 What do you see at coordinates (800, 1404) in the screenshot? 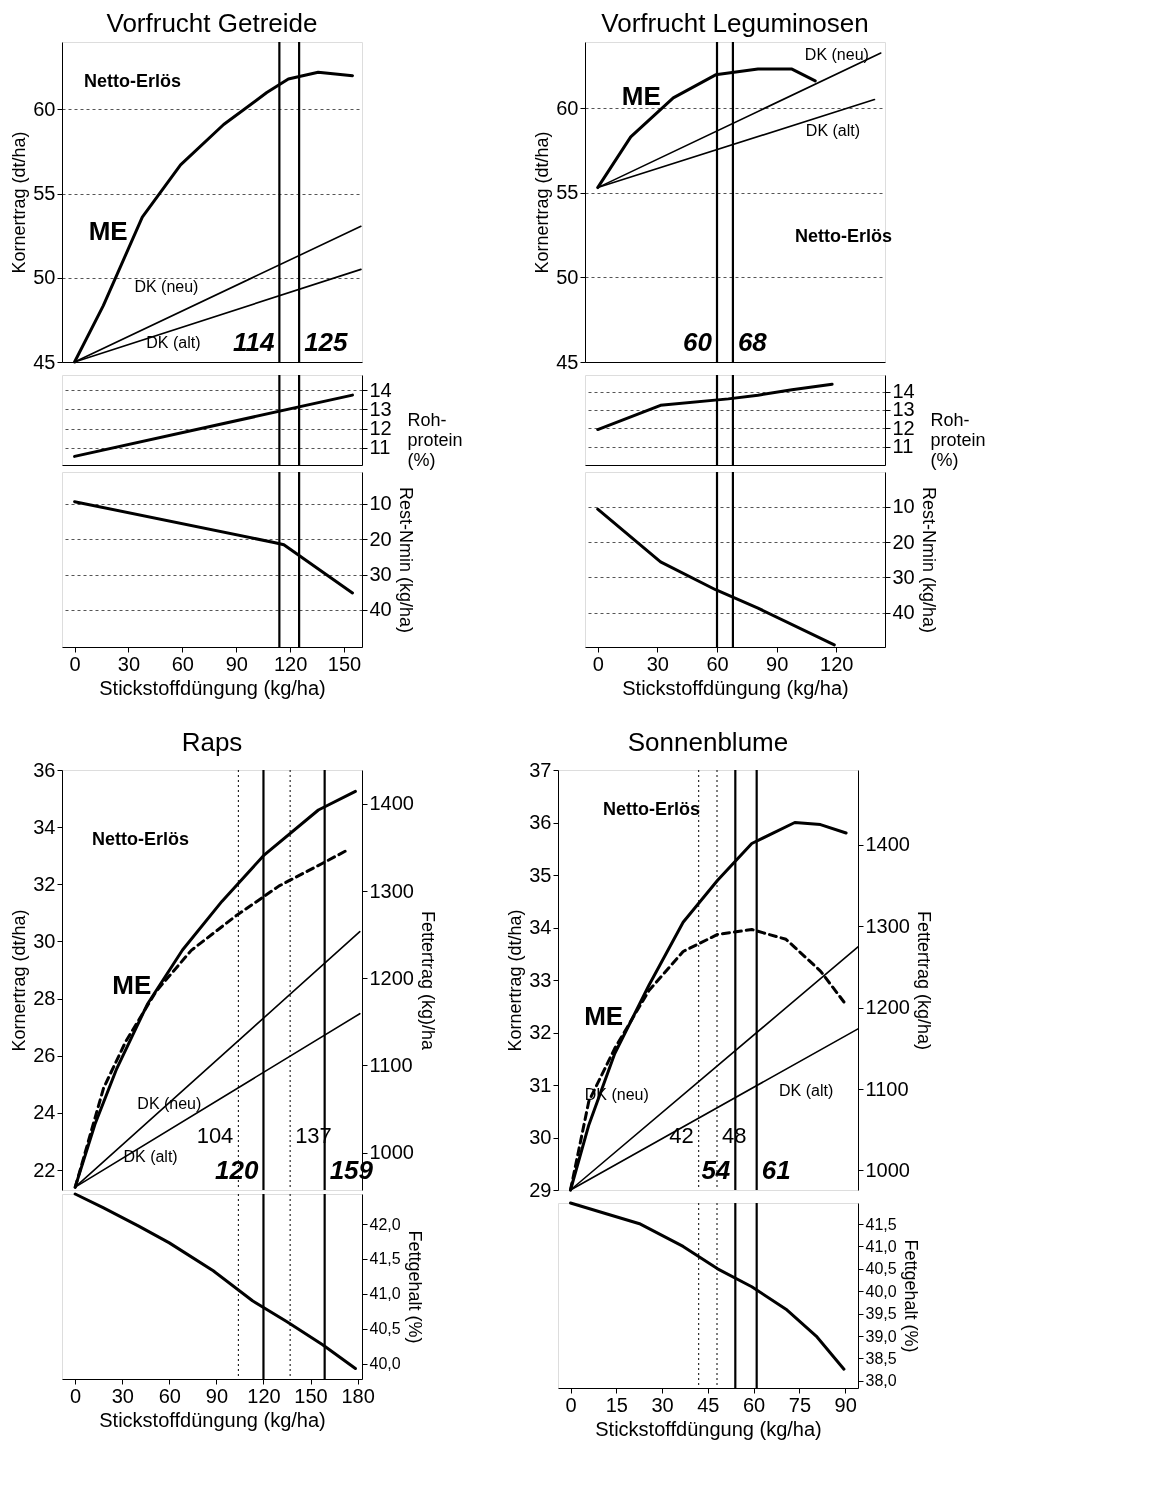
I see `x-tick-label: 75` at bounding box center [800, 1404].